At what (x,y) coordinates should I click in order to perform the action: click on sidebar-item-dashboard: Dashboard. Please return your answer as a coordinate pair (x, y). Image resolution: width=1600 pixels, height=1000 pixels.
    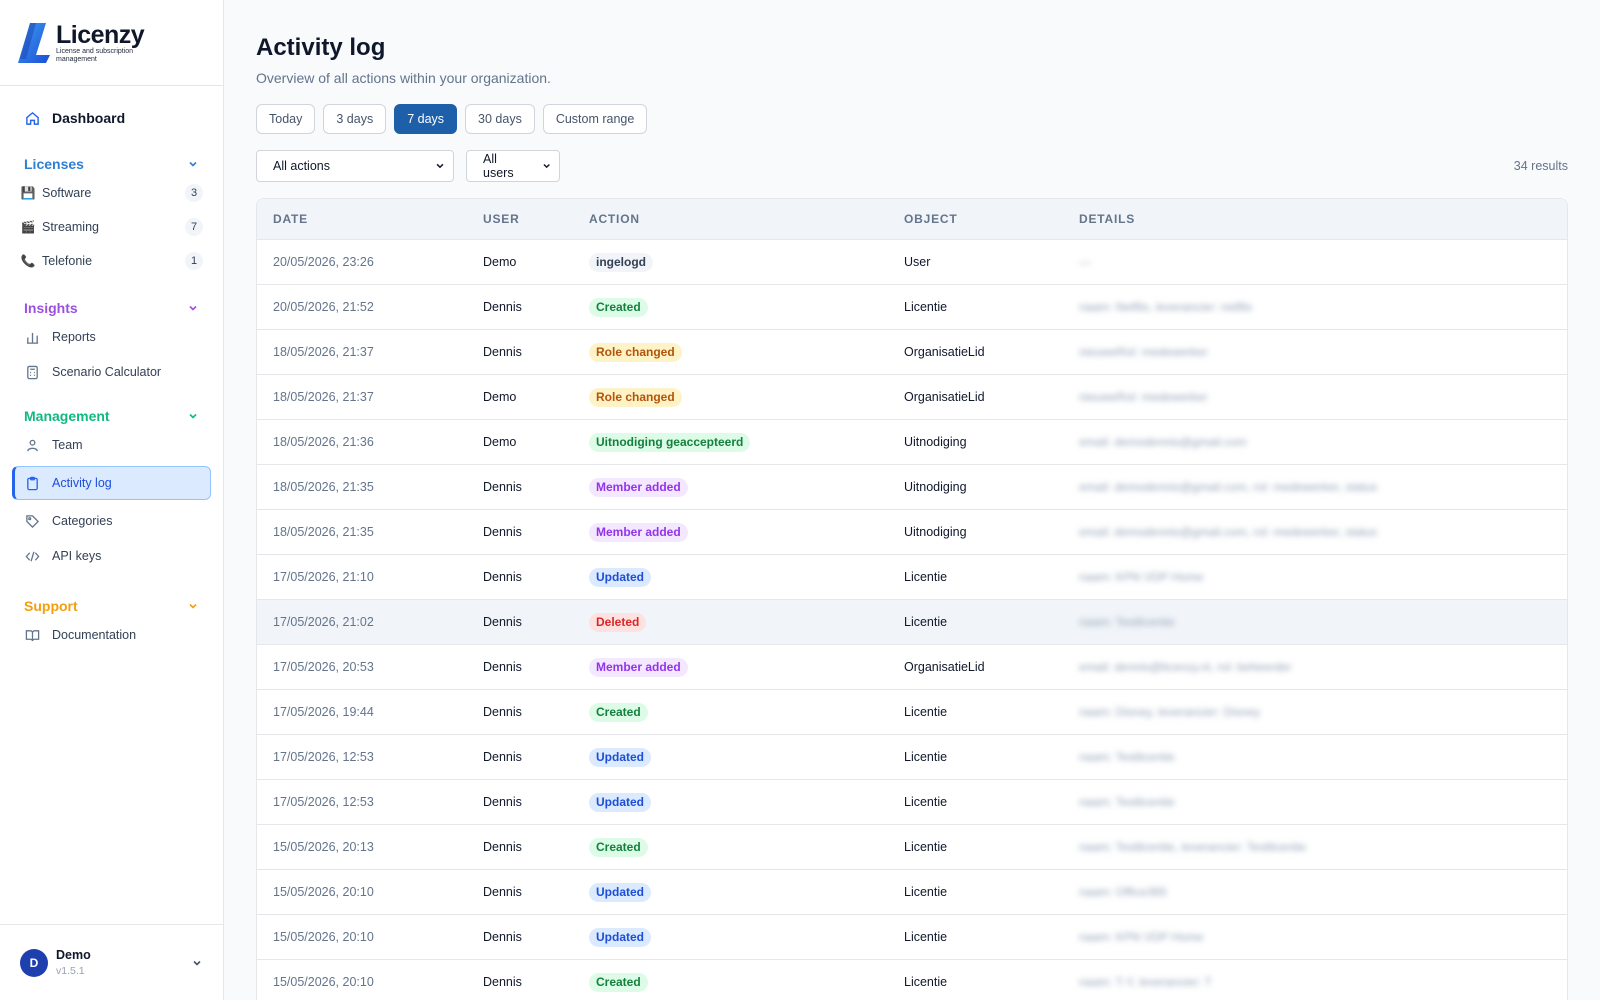
    Looking at the image, I should click on (111, 118).